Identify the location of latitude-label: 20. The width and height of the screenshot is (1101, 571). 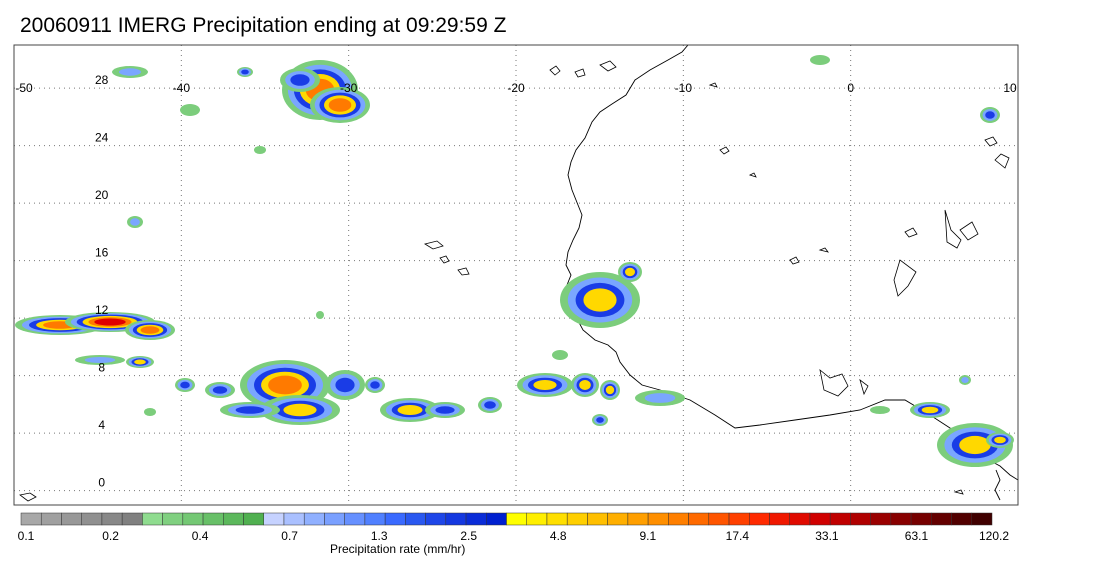
(102, 195).